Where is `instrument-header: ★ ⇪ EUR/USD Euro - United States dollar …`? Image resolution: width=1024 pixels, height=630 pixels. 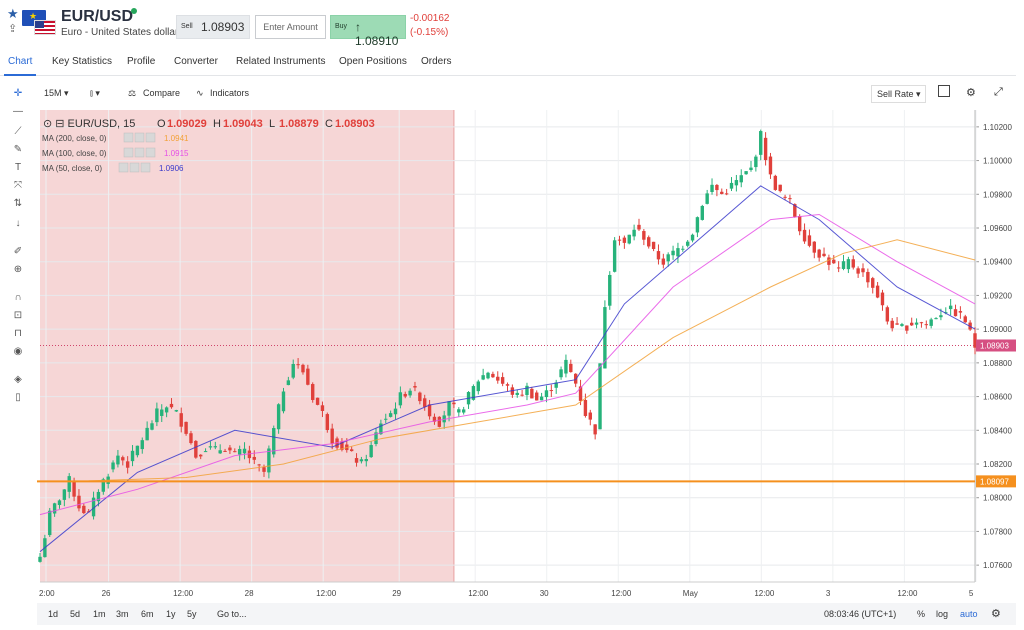 instrument-header: ★ ⇪ EUR/USD Euro - United States dollar … is located at coordinates (512, 24).